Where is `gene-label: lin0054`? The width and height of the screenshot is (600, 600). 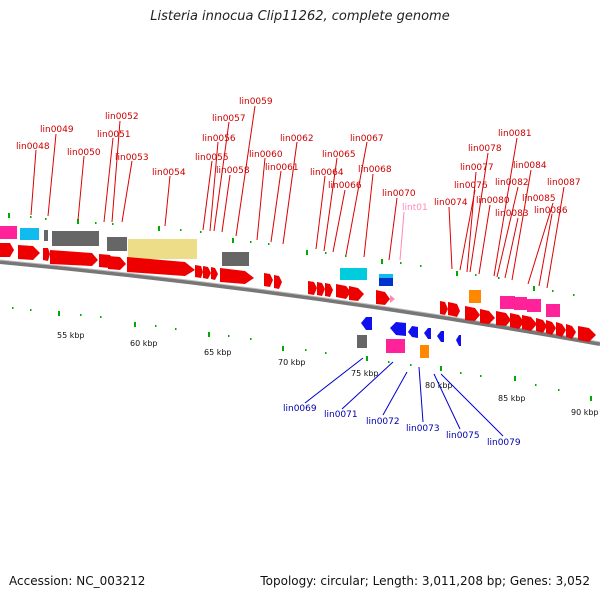 gene-label: lin0054 is located at coordinates (169, 173).